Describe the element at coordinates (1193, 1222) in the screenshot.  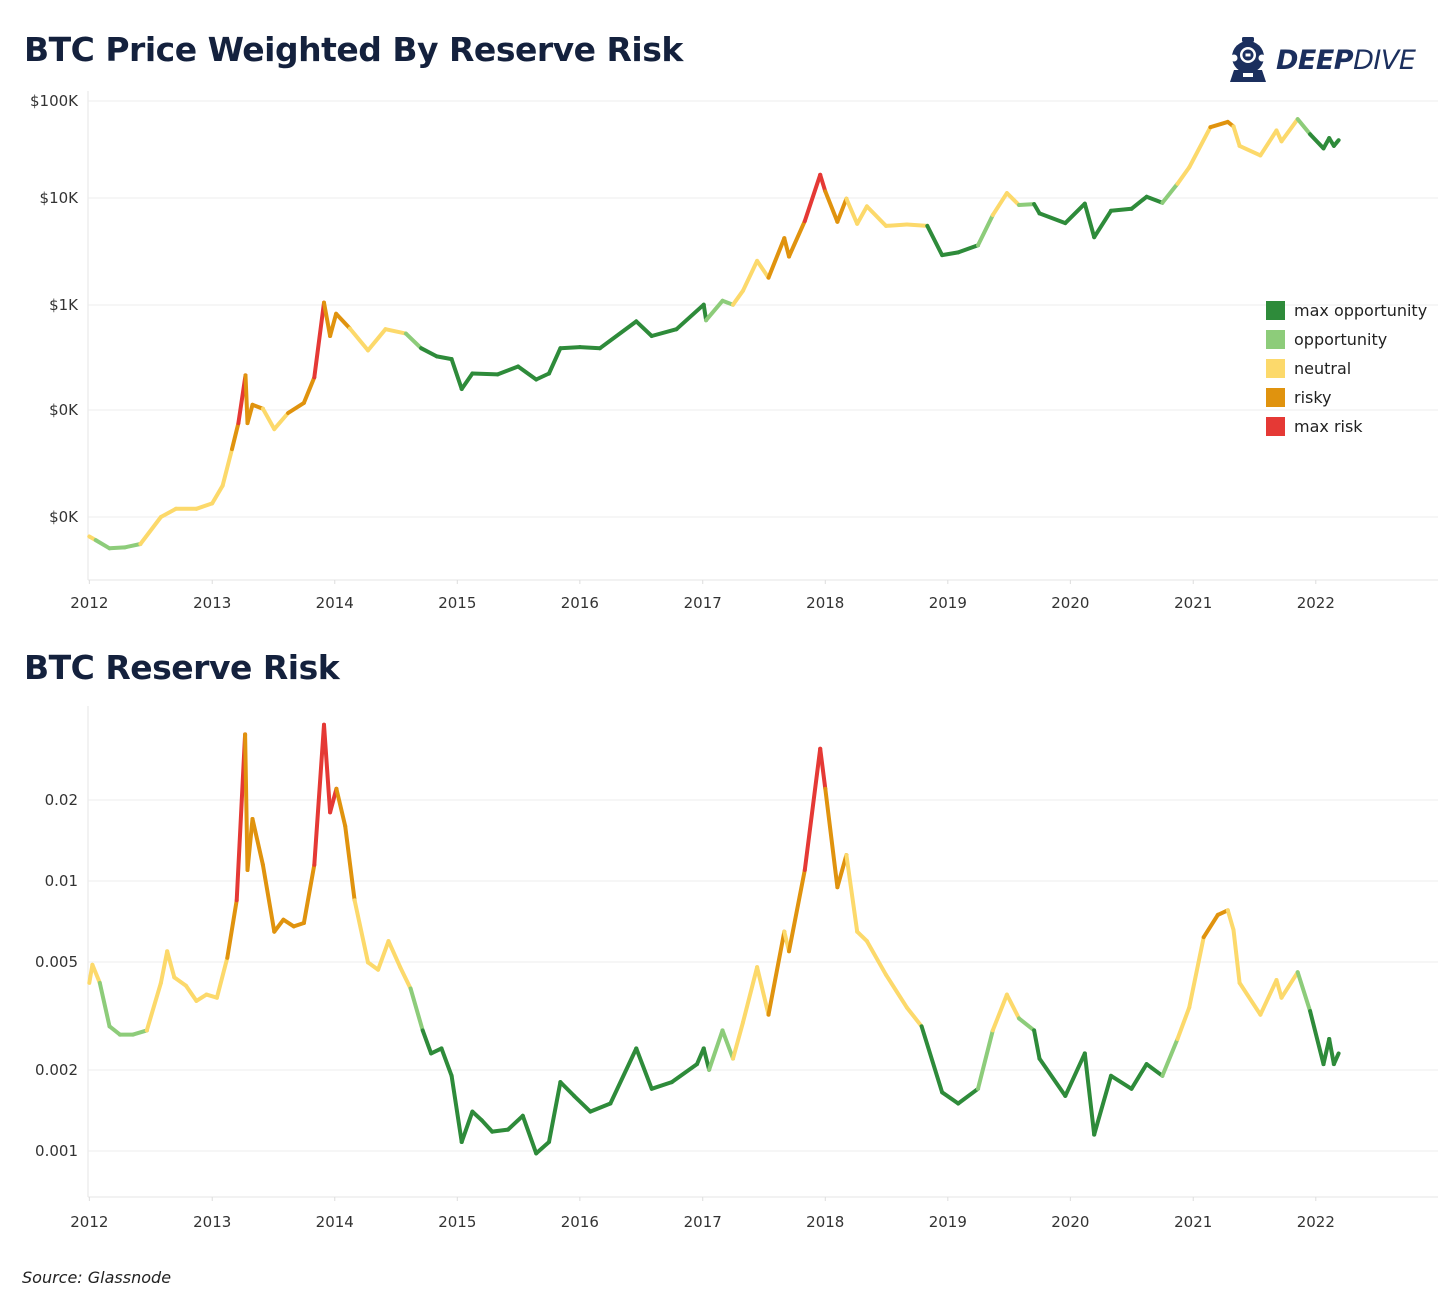
I see `x-tick-label: 2021` at that location.